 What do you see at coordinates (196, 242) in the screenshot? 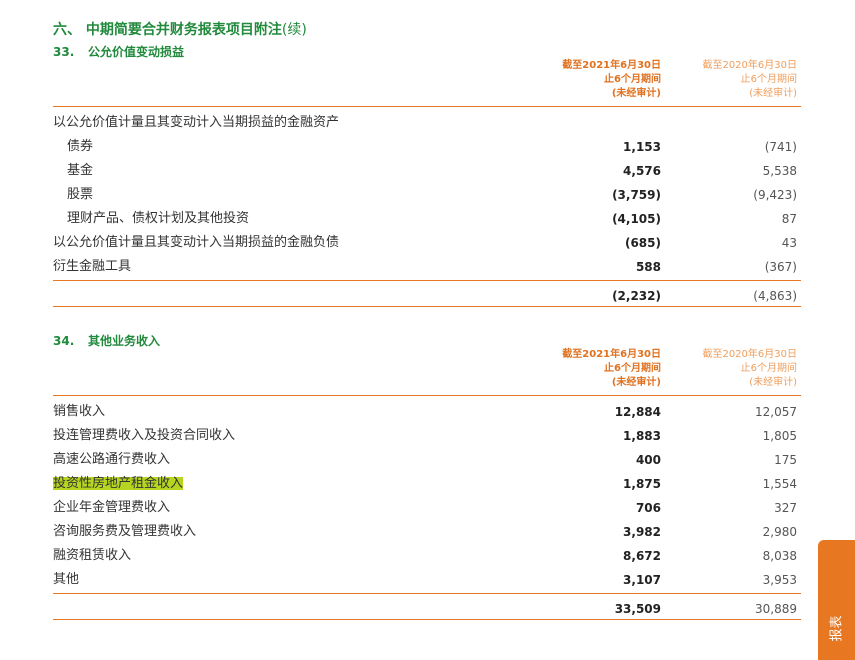
I see `row-label: 以公允价值计量且其变动计入当期损益的金融负债` at bounding box center [196, 242].